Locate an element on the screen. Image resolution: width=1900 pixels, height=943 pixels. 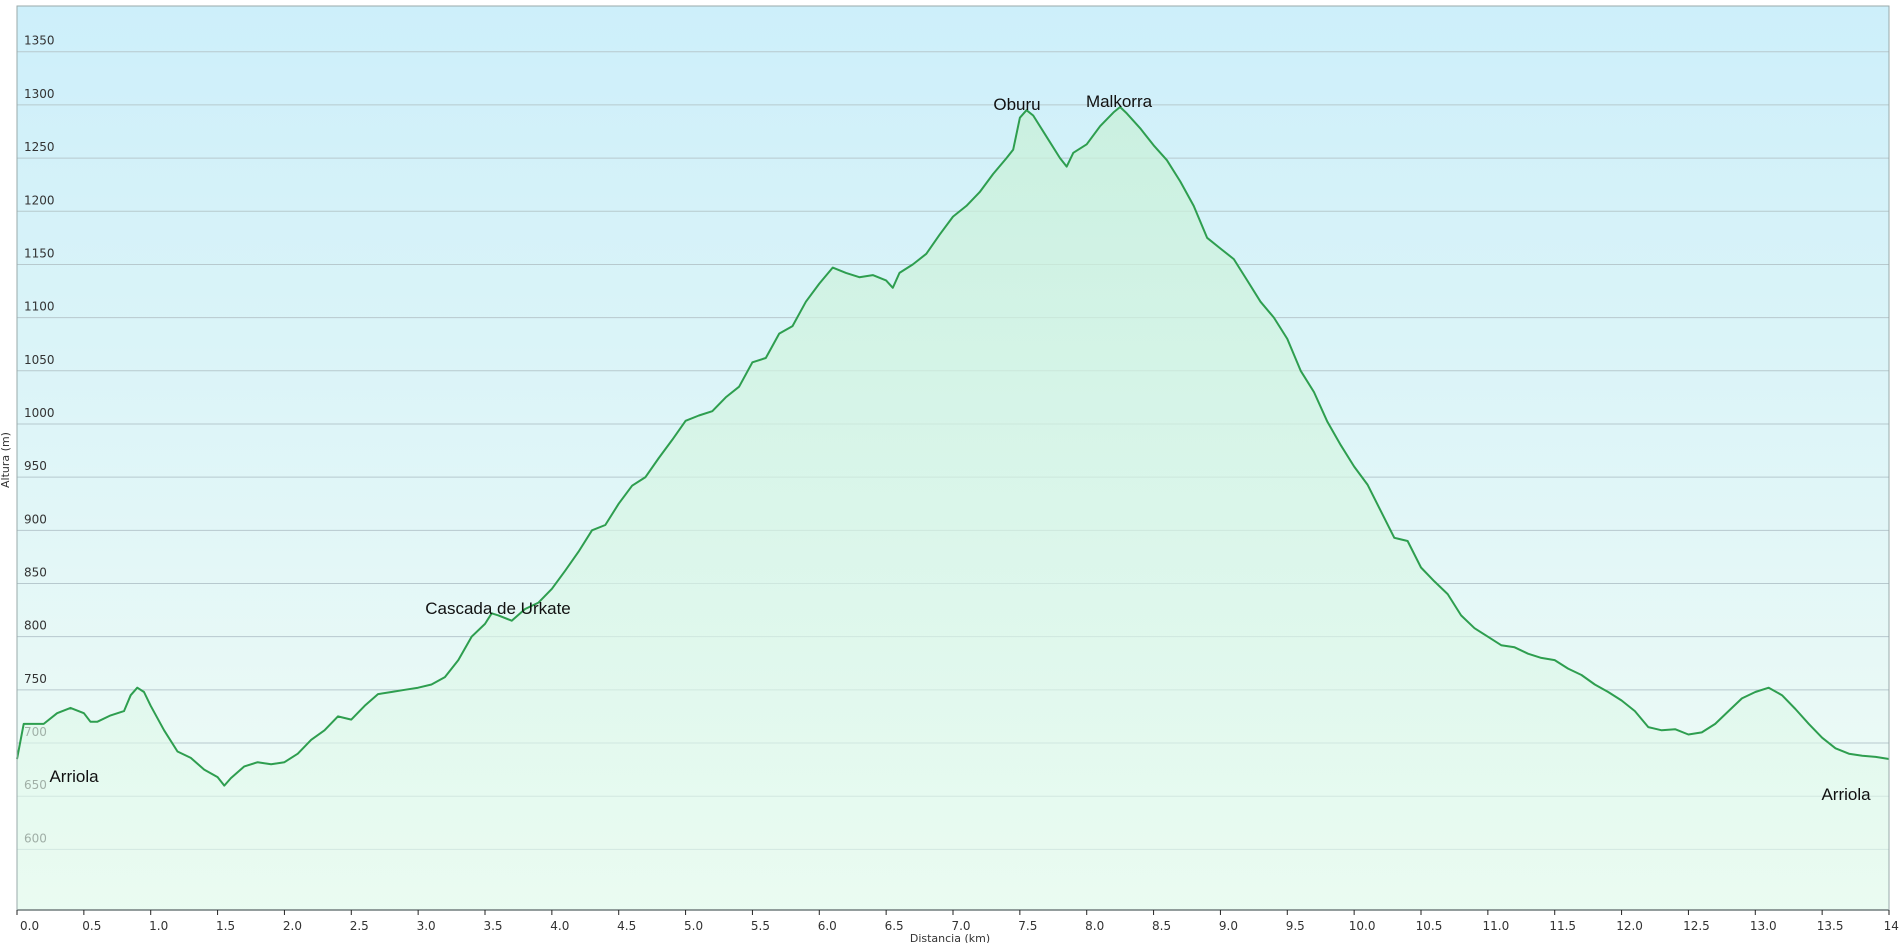
y-tick-label: 750 is located at coordinates (35, 679).